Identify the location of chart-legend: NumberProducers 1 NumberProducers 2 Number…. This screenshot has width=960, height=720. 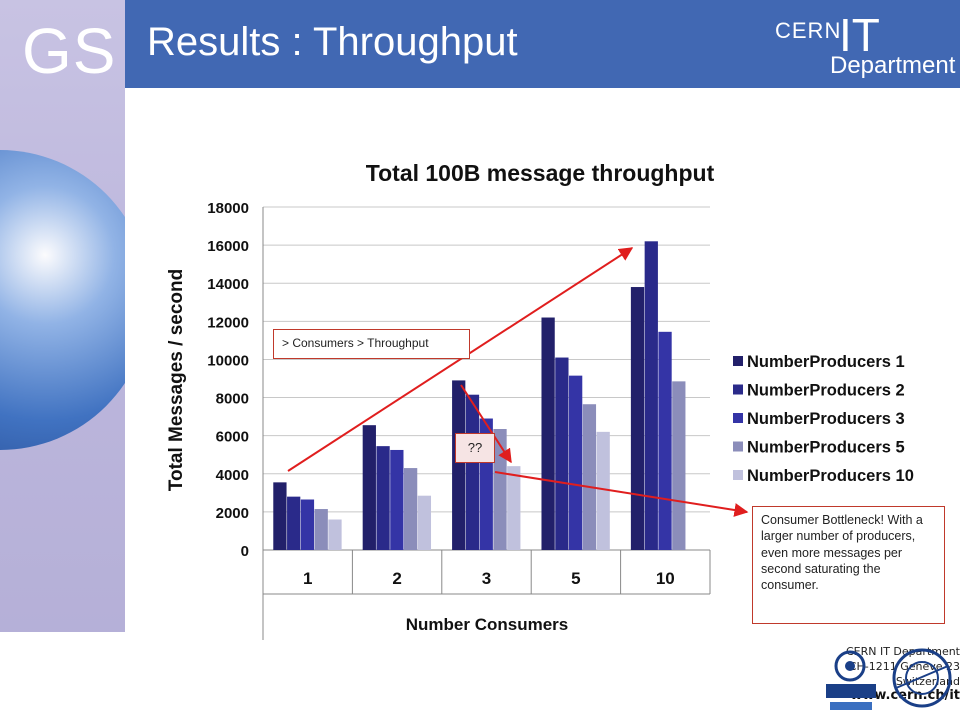
(823, 419).